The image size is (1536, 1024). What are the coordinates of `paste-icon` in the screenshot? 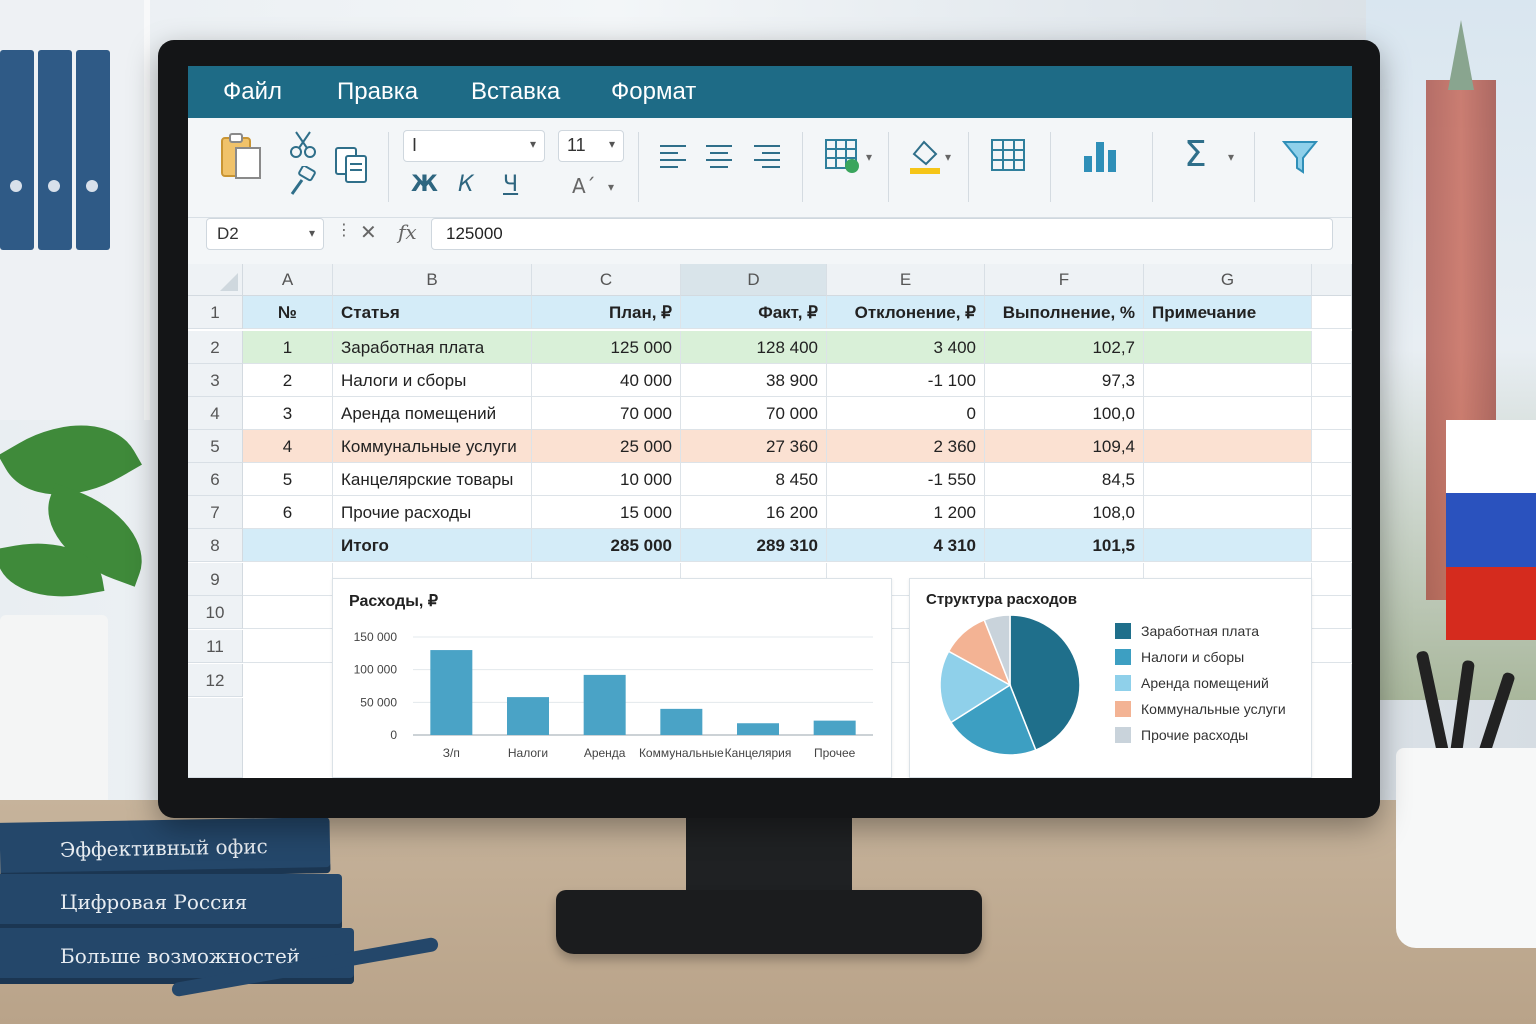 It's located at (241, 157).